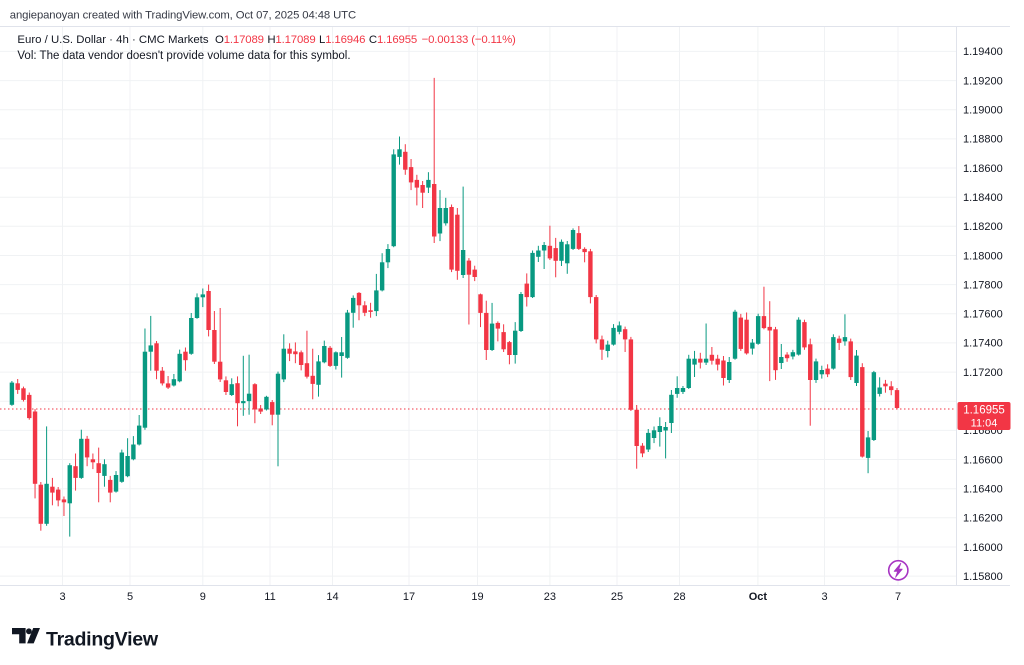  I want to click on svg-text: 1.15800, so click(983, 577).